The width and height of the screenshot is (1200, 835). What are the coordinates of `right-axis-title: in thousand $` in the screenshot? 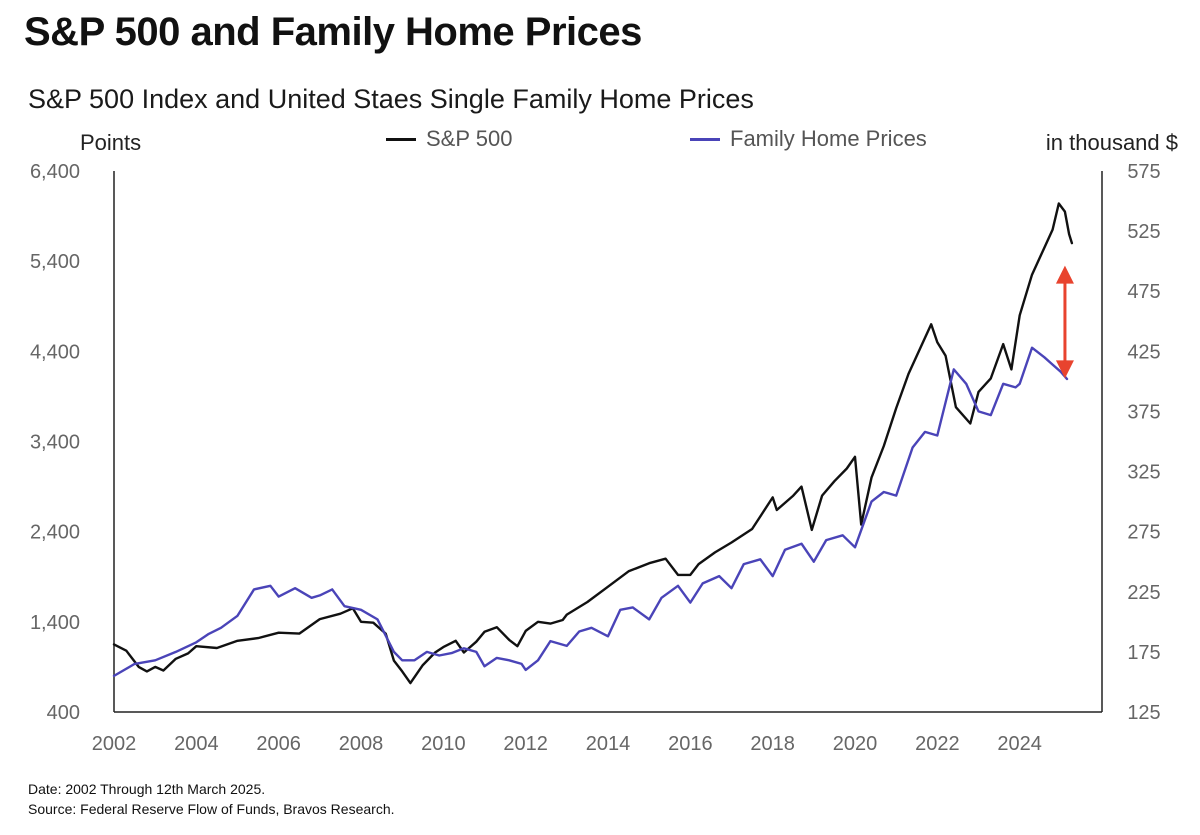 It's located at (1111, 142).